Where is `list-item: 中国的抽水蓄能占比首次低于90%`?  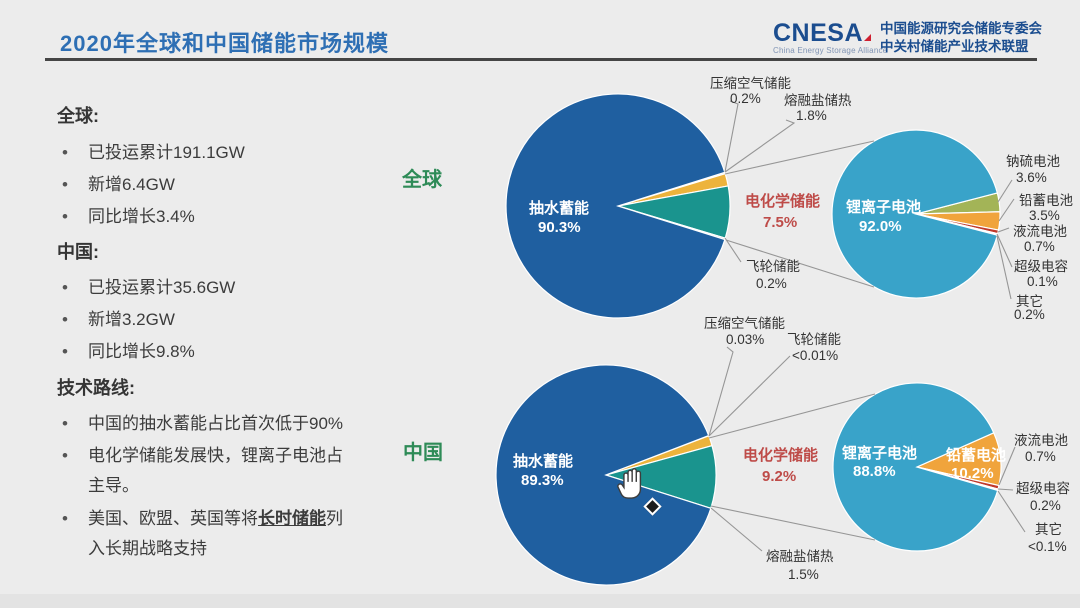 list-item: 中国的抽水蓄能占比首次低于90% is located at coordinates (207, 424).